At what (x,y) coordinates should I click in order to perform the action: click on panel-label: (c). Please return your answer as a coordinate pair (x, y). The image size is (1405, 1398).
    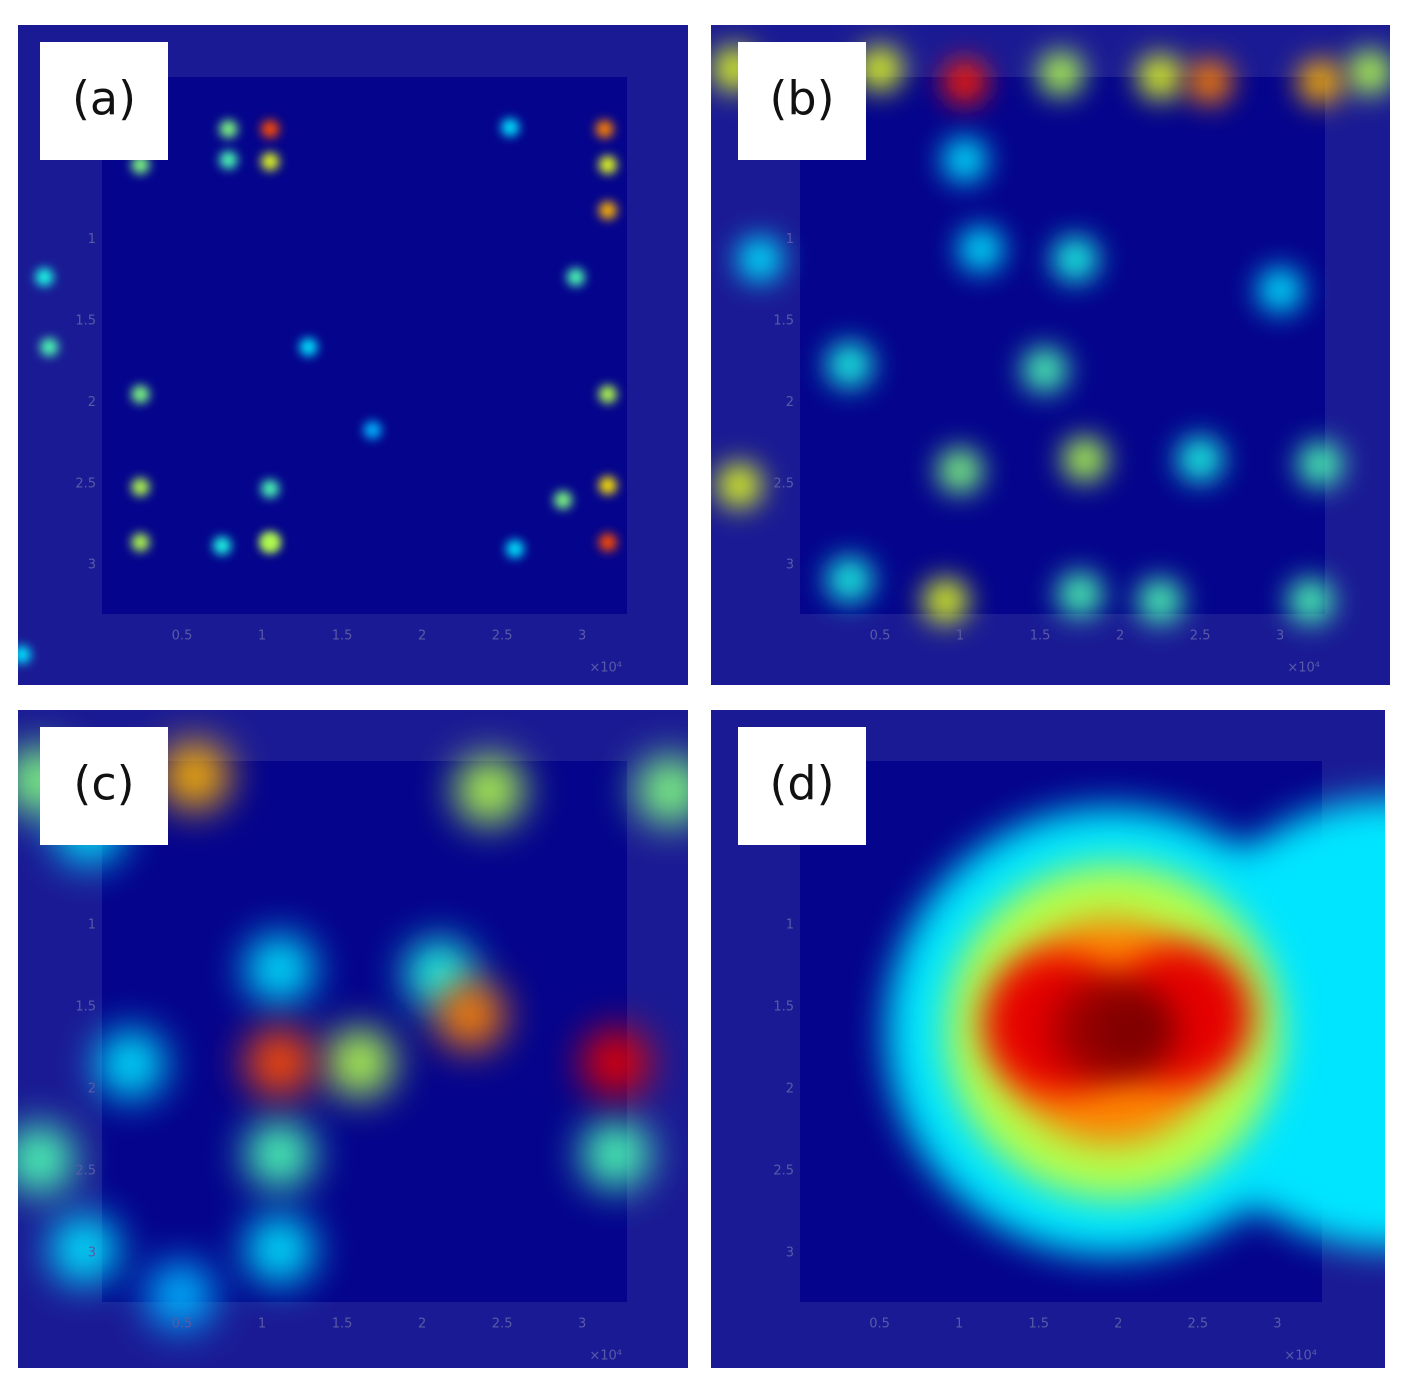
    Looking at the image, I should click on (103, 784).